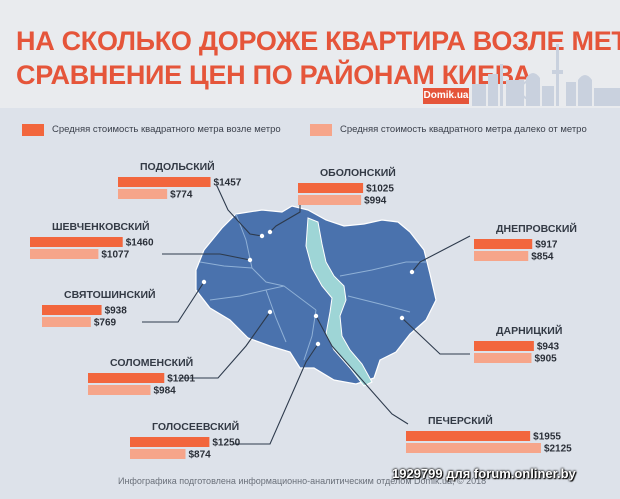 The image size is (620, 499). I want to click on district-name-label: ШЕВЧЕНКОВСКИЙ, so click(101, 226).